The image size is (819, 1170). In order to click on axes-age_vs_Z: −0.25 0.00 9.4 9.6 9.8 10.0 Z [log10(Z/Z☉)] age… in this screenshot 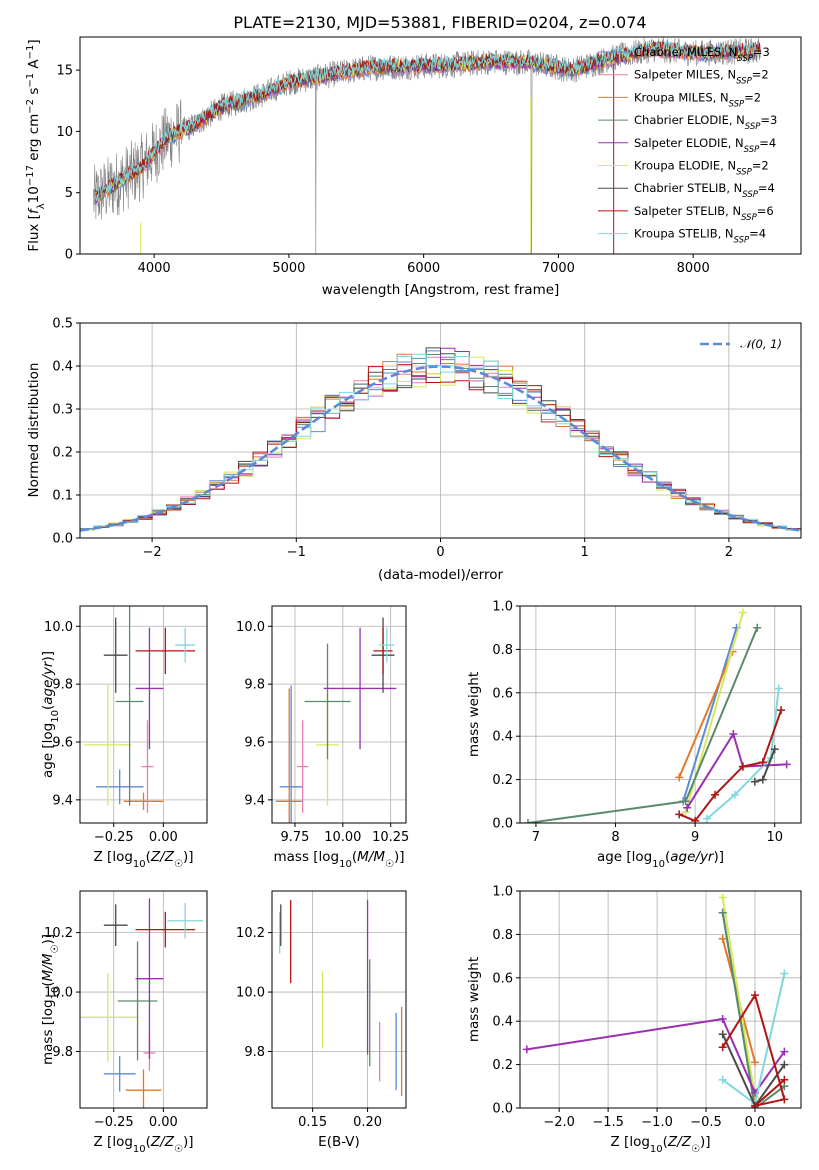, I will do `click(124, 737)`.